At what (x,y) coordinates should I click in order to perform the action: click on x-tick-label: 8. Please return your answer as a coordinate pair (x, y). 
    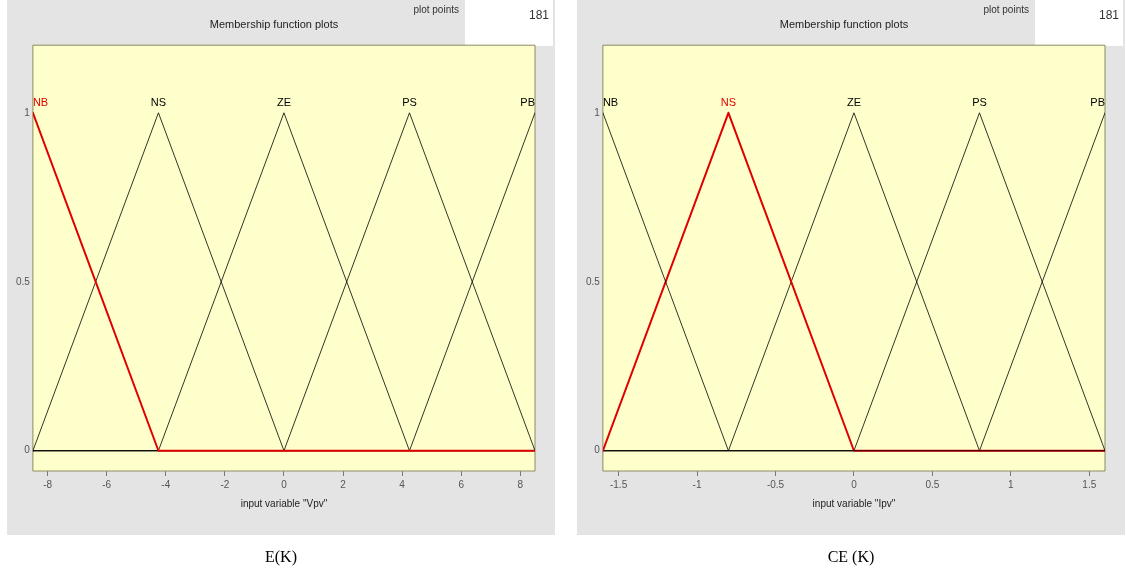
    Looking at the image, I should click on (520, 484).